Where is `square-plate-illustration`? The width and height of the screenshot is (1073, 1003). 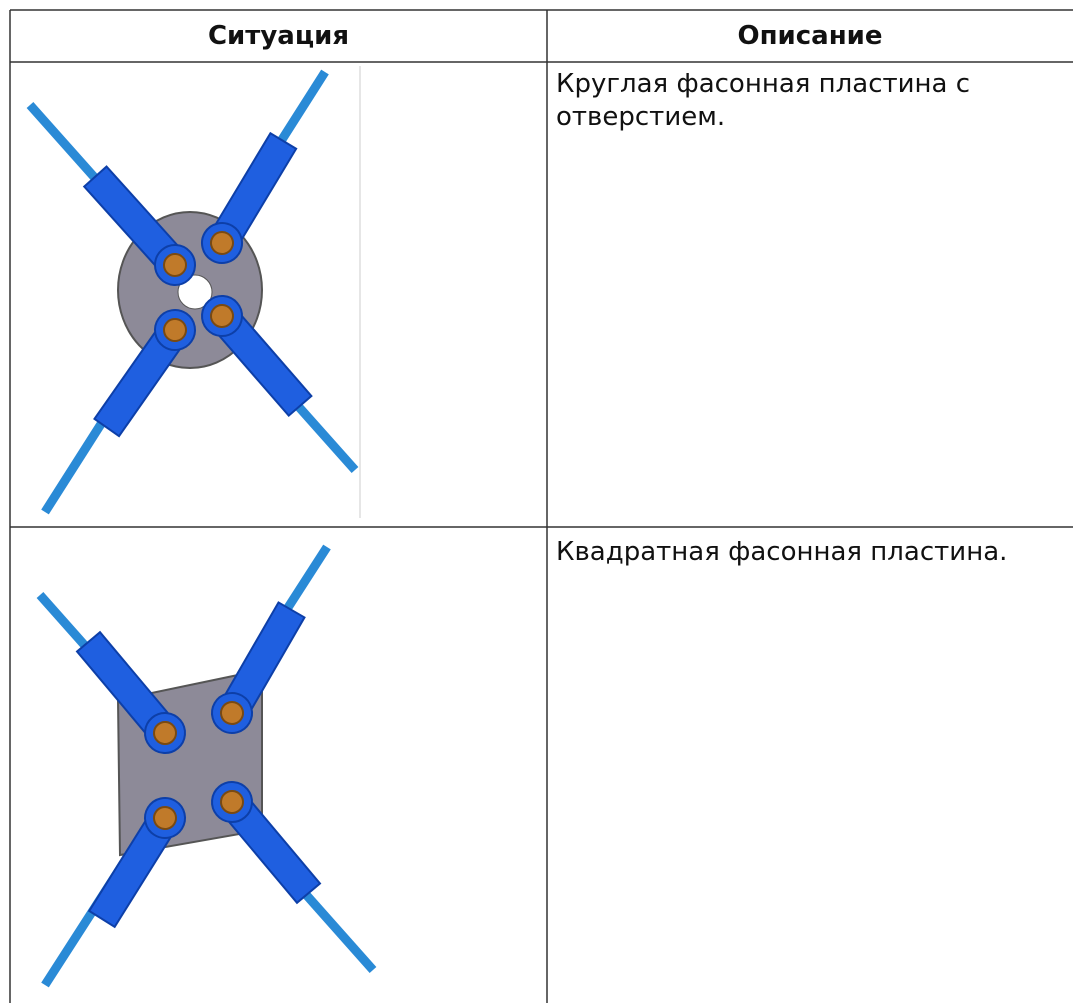
square-plate-illustration is located at coordinates (206, 766).